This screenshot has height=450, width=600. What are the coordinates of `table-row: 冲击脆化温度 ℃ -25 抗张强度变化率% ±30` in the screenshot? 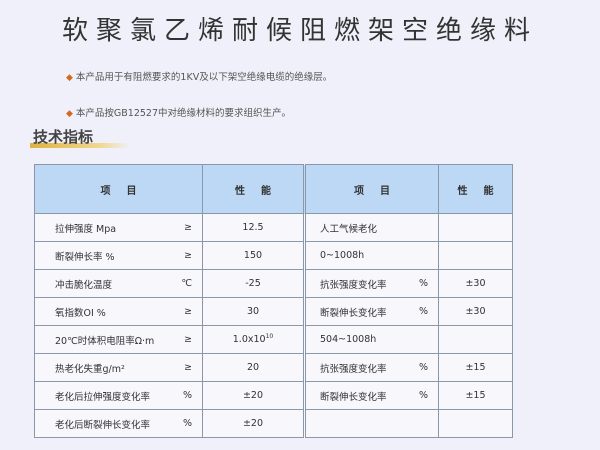 It's located at (273, 283).